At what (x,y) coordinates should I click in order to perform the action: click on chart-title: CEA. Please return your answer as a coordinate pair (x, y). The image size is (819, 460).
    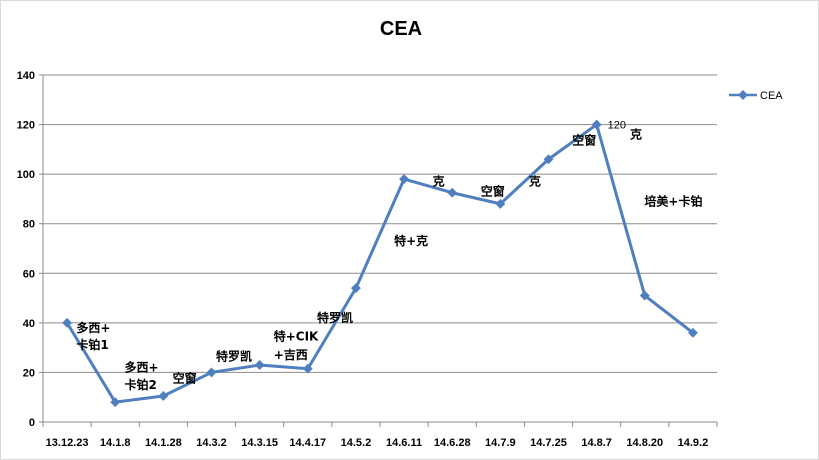
    Looking at the image, I should click on (401, 29).